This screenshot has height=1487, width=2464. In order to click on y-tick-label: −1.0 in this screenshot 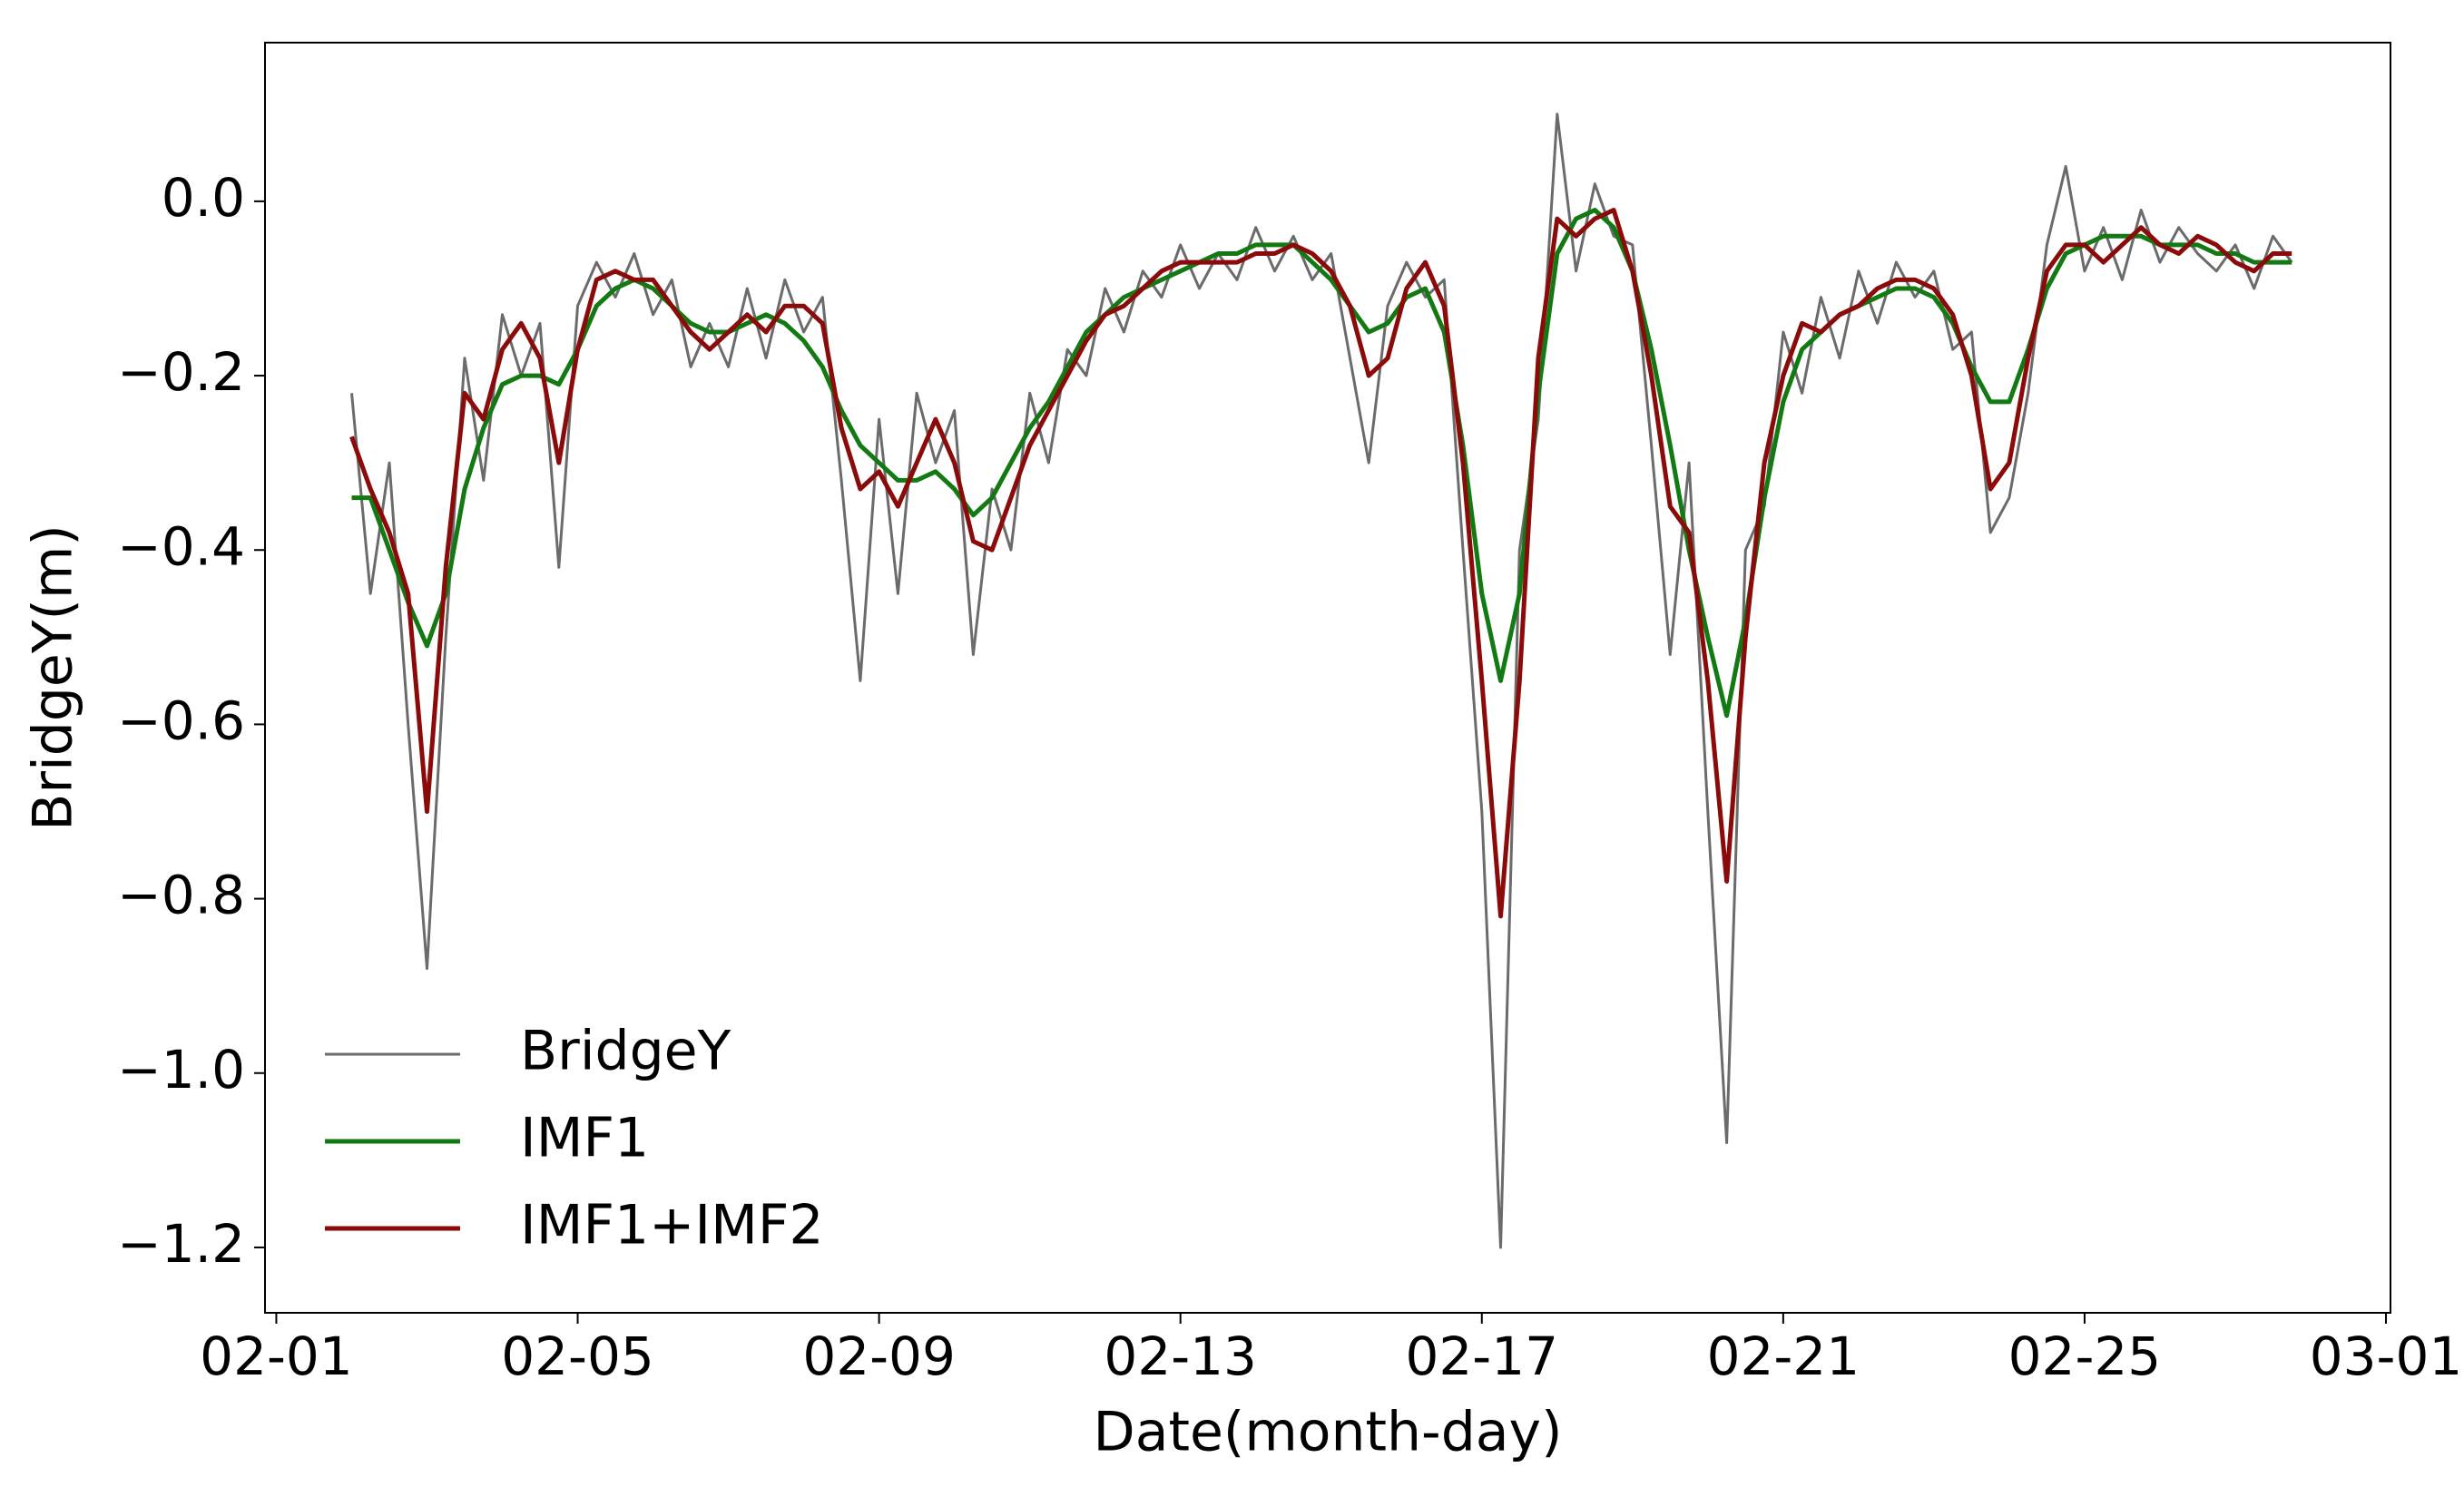, I will do `click(181, 1070)`.